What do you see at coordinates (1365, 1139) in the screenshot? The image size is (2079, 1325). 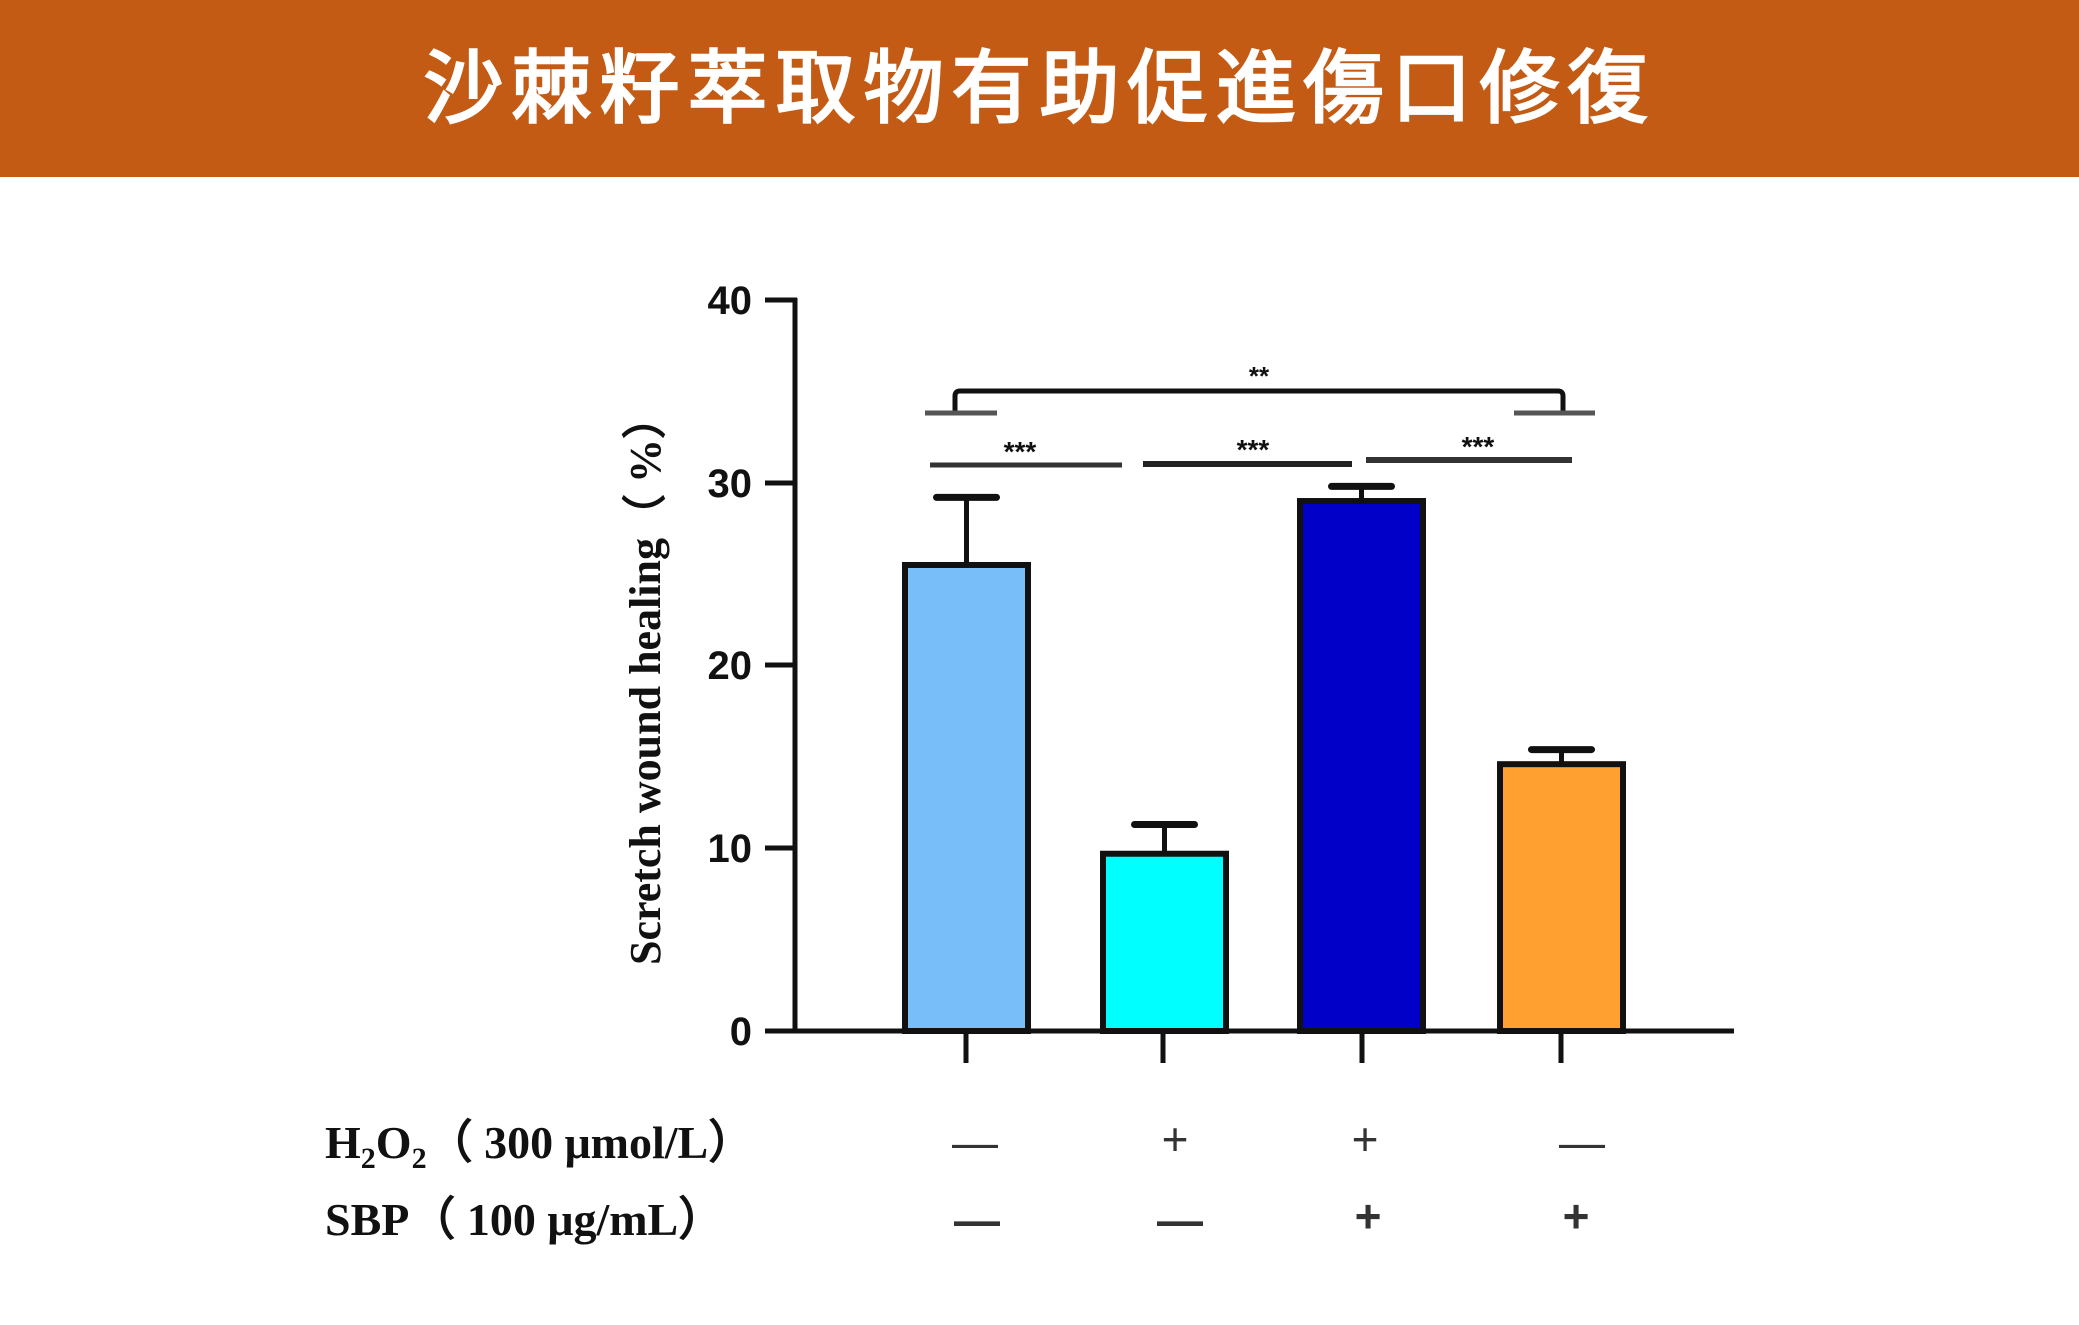 I see `h2o2-symbol-3: +` at bounding box center [1365, 1139].